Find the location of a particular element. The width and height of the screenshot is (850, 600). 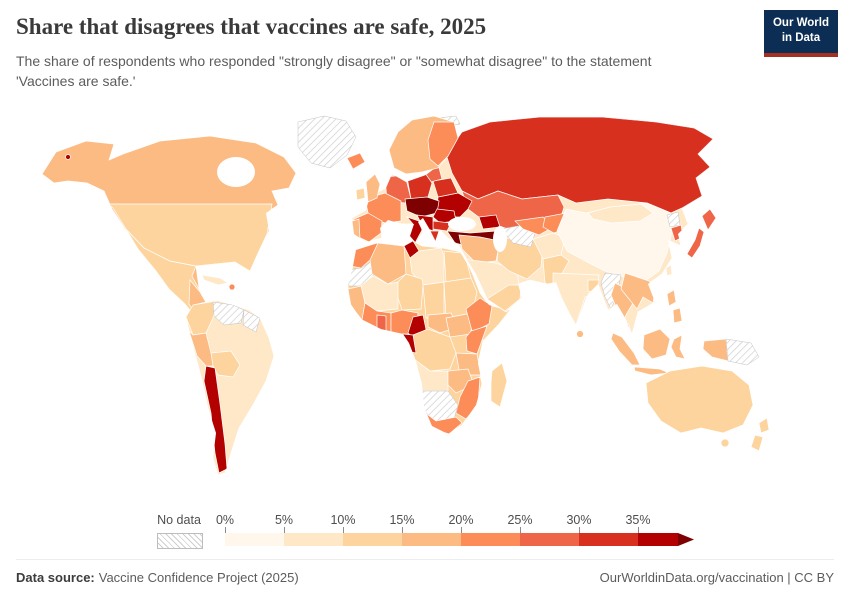

continent-africa is located at coordinates (429, 337).